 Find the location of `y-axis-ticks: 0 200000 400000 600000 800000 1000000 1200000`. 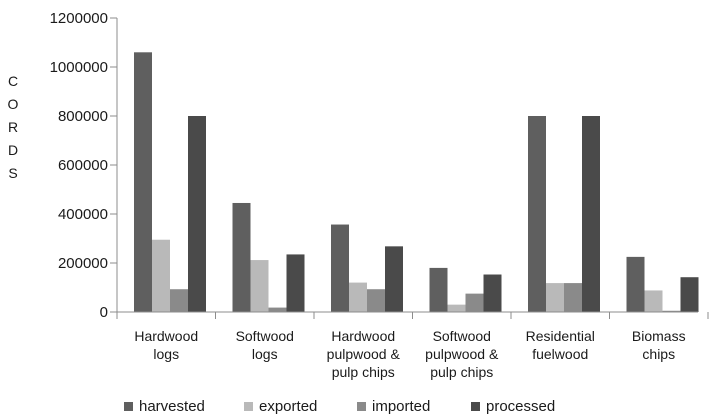

y-axis-ticks: 0 200000 400000 600000 800000 1000000 1200000 is located at coordinates (83, 165).